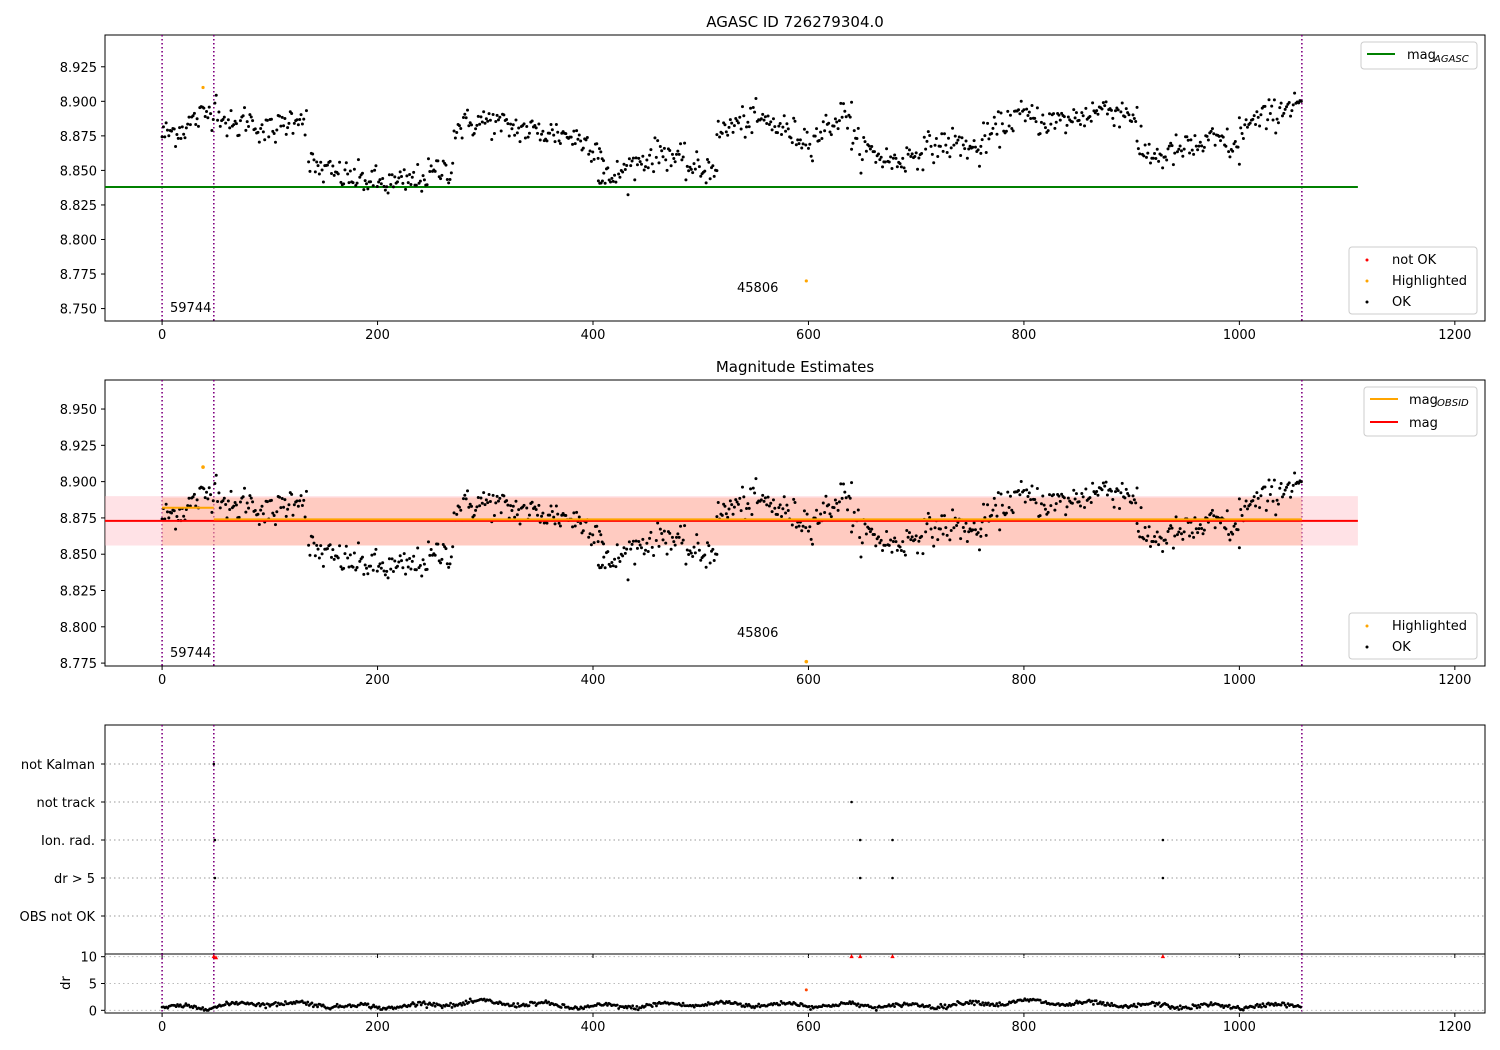 The image size is (1500, 1050). I want to click on x-tick-label: 600, so click(808, 335).